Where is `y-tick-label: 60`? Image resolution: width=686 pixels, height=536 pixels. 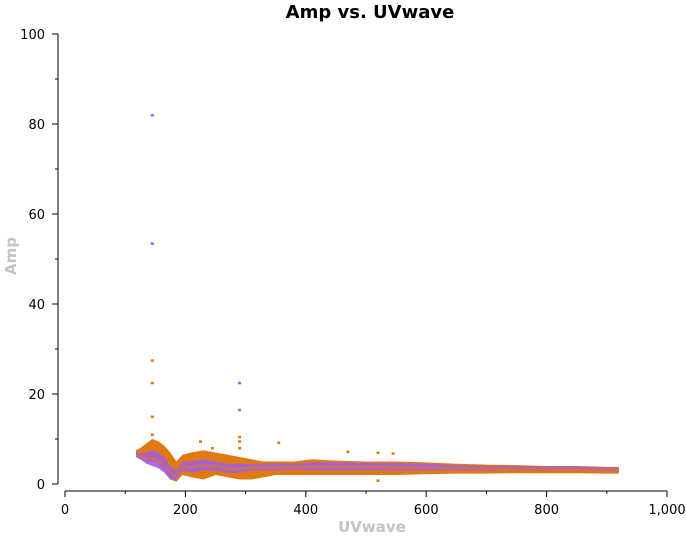
y-tick-label: 60 is located at coordinates (36, 215).